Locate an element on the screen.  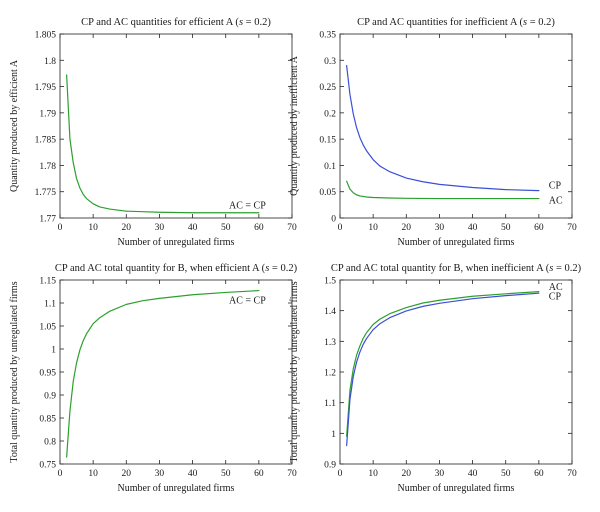
chart-title-prefix: CP and AC quantities for inefficient A ( is located at coordinates (440, 22).